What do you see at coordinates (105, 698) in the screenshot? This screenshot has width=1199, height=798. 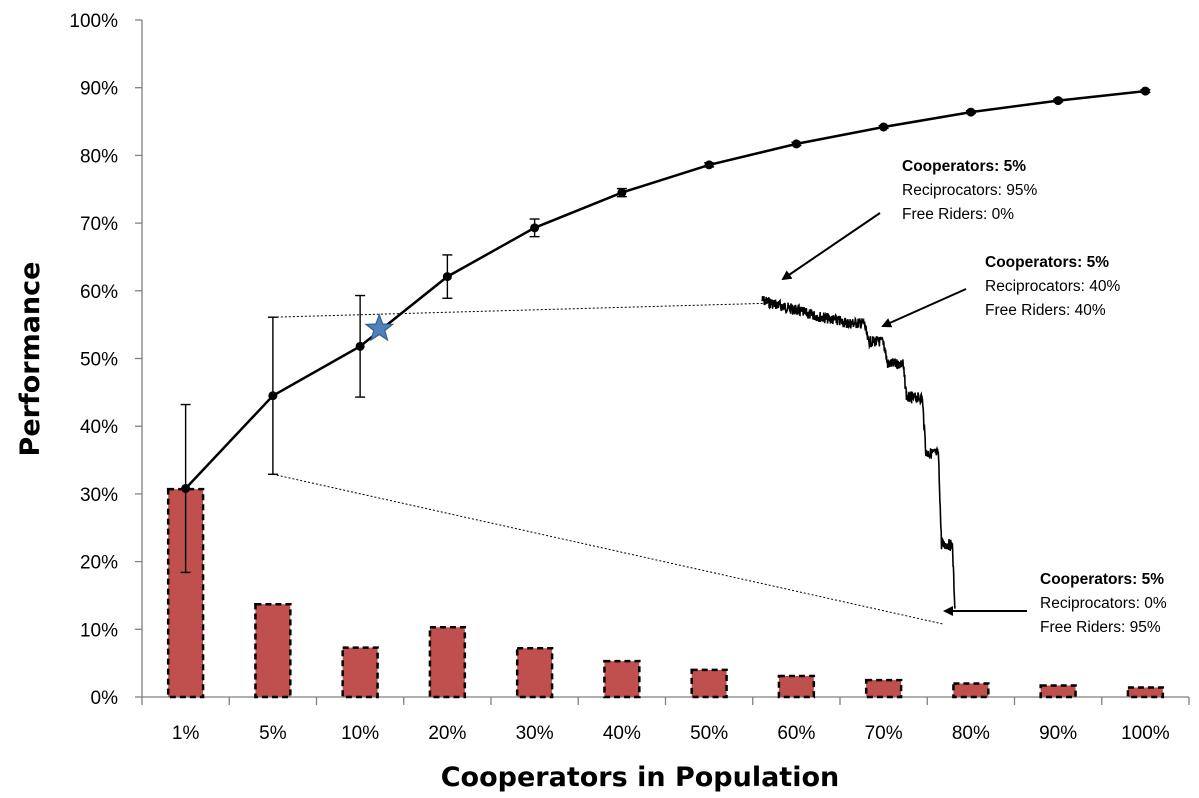 I see `y-tick-label: 0%` at bounding box center [105, 698].